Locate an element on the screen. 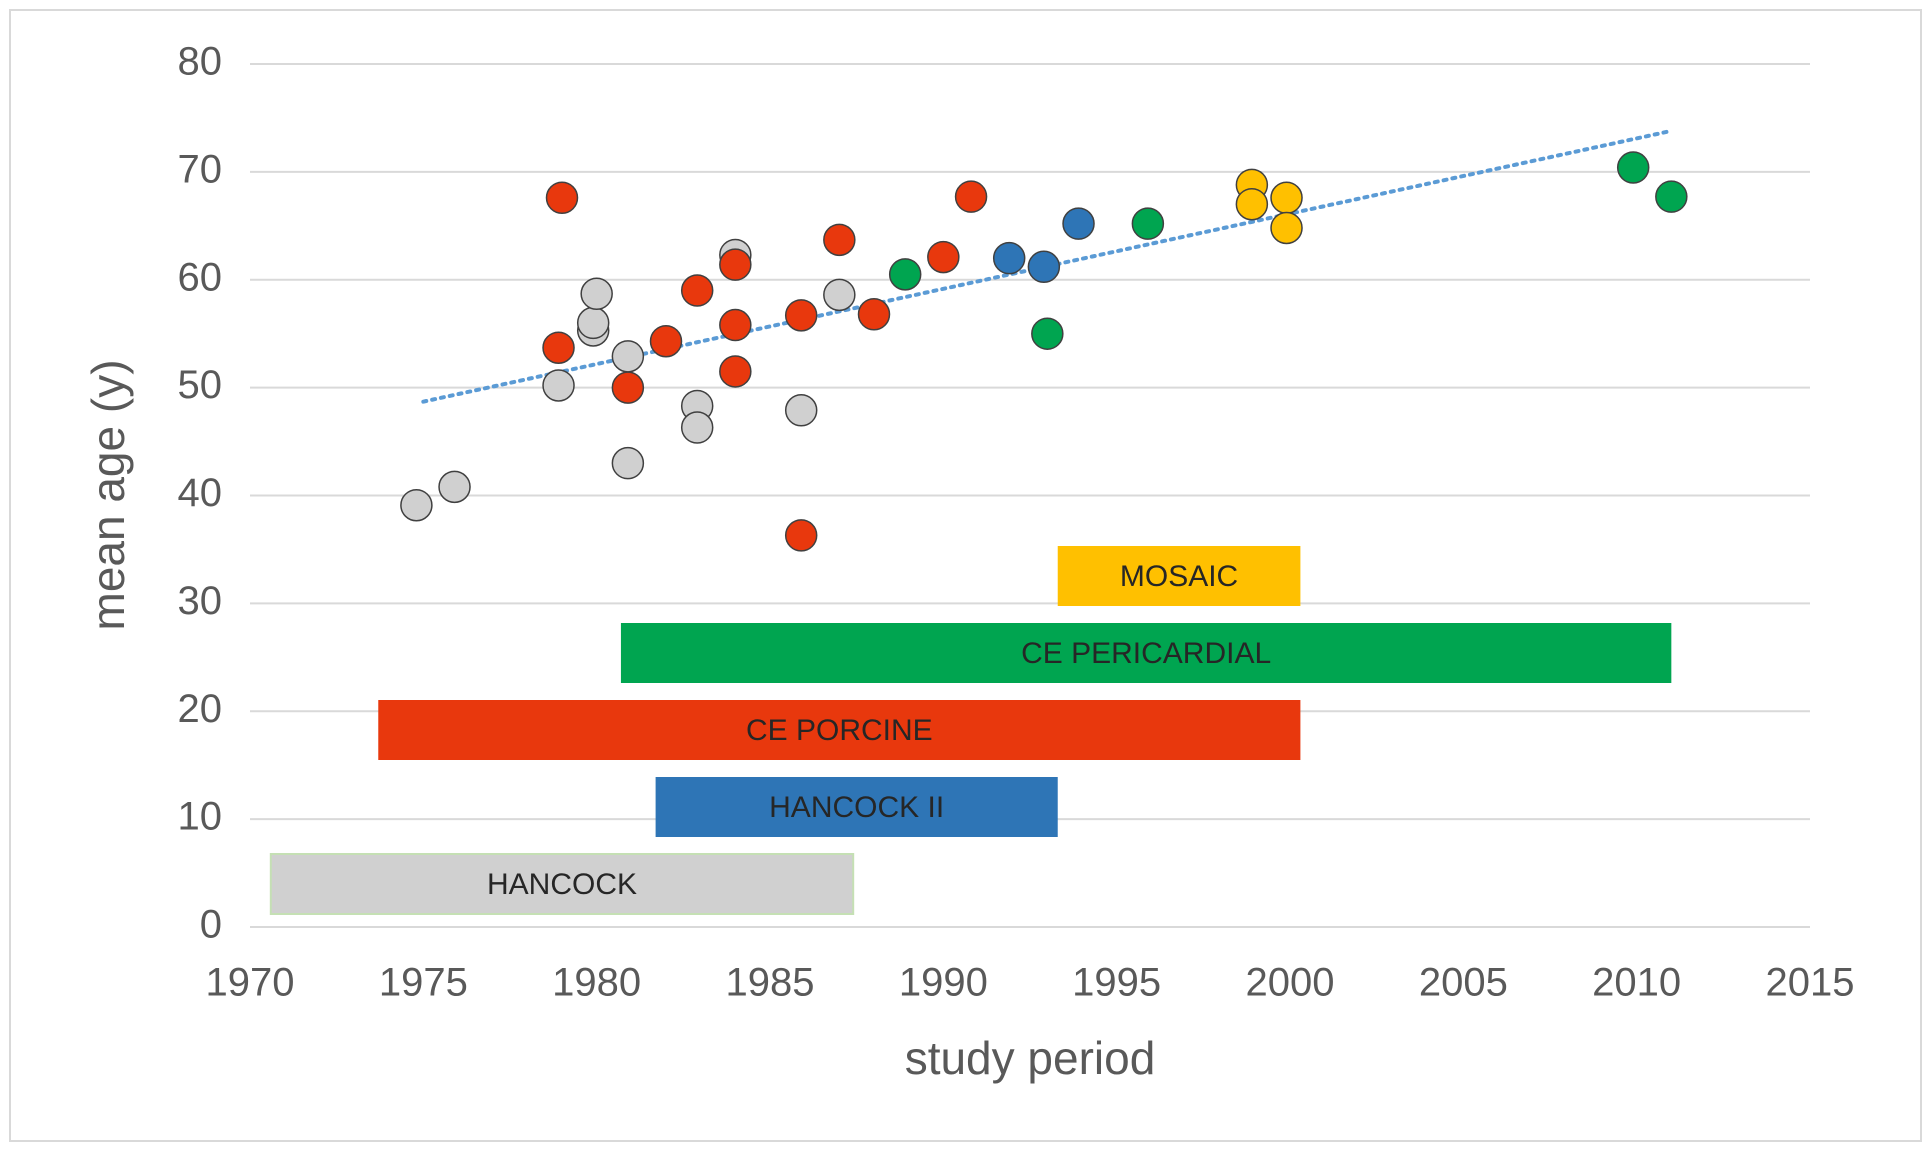 This screenshot has height=1151, width=1931. y-axis-title: mean age (y) is located at coordinates (108, 494).